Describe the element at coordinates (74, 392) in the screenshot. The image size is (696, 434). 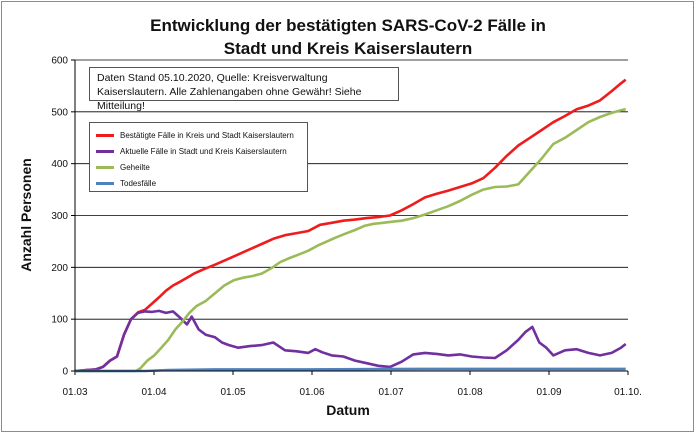
I see `x-tick-label: 01.03` at that location.